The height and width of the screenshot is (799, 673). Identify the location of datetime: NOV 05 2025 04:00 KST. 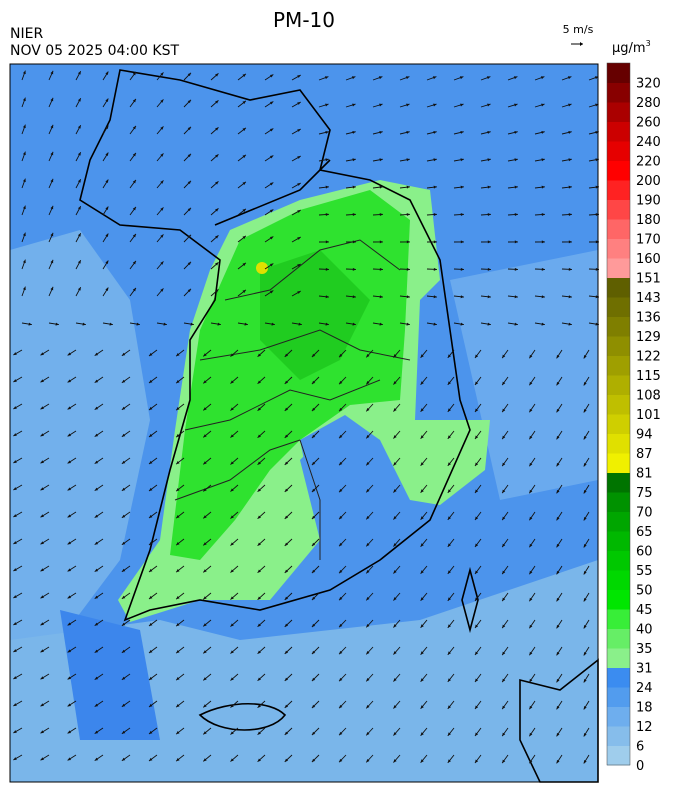
(94, 51).